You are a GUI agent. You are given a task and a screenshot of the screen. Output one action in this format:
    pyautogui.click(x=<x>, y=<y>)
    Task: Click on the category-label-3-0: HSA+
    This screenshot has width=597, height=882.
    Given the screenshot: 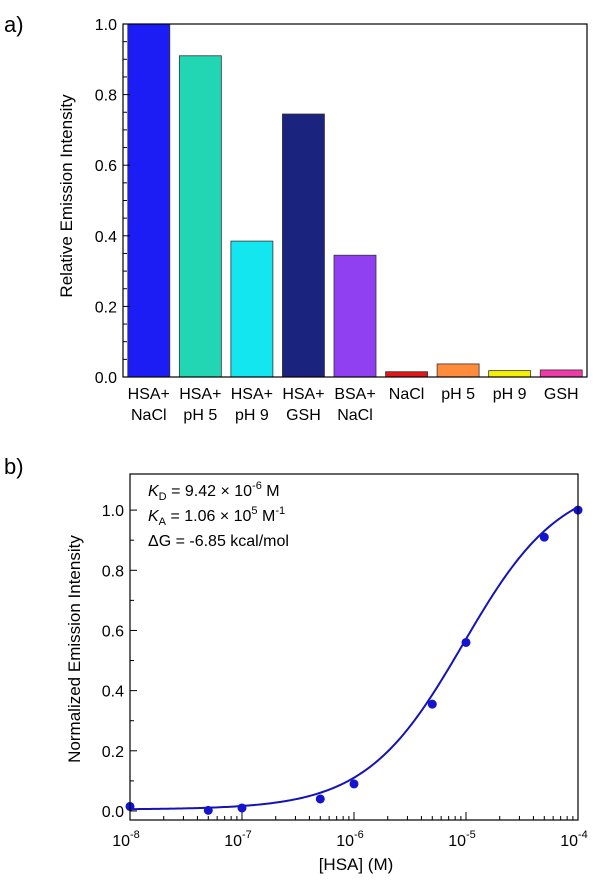 What is the action you would take?
    pyautogui.click(x=303, y=394)
    